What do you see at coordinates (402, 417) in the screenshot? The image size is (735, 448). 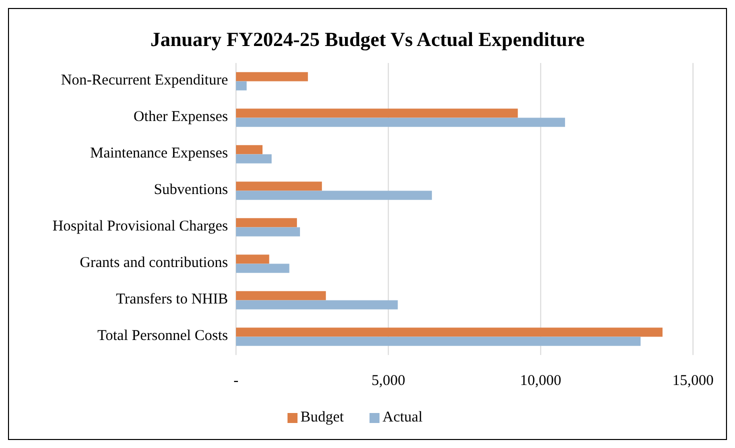 I see `legend-label: Actual` at bounding box center [402, 417].